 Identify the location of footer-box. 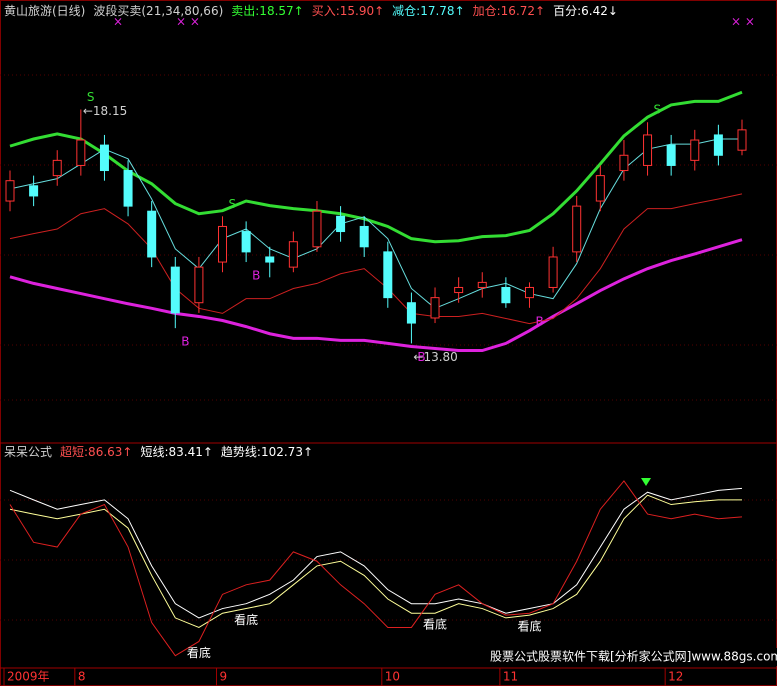
(632, 657).